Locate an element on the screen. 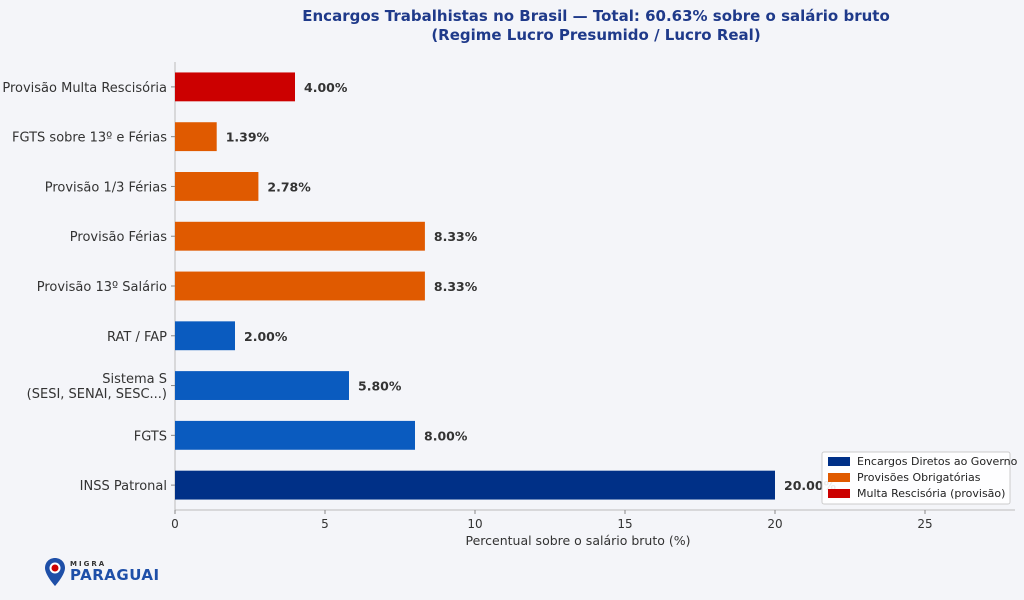 The height and width of the screenshot is (600, 1024). bar-value-label: 8.00% is located at coordinates (446, 435).